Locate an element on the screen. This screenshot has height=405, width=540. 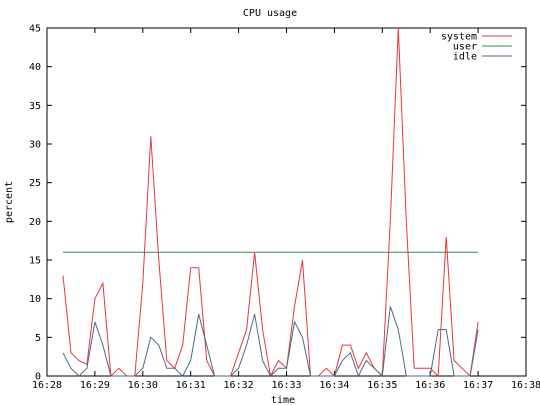
chart-title: CPU usage is located at coordinates (270, 13).